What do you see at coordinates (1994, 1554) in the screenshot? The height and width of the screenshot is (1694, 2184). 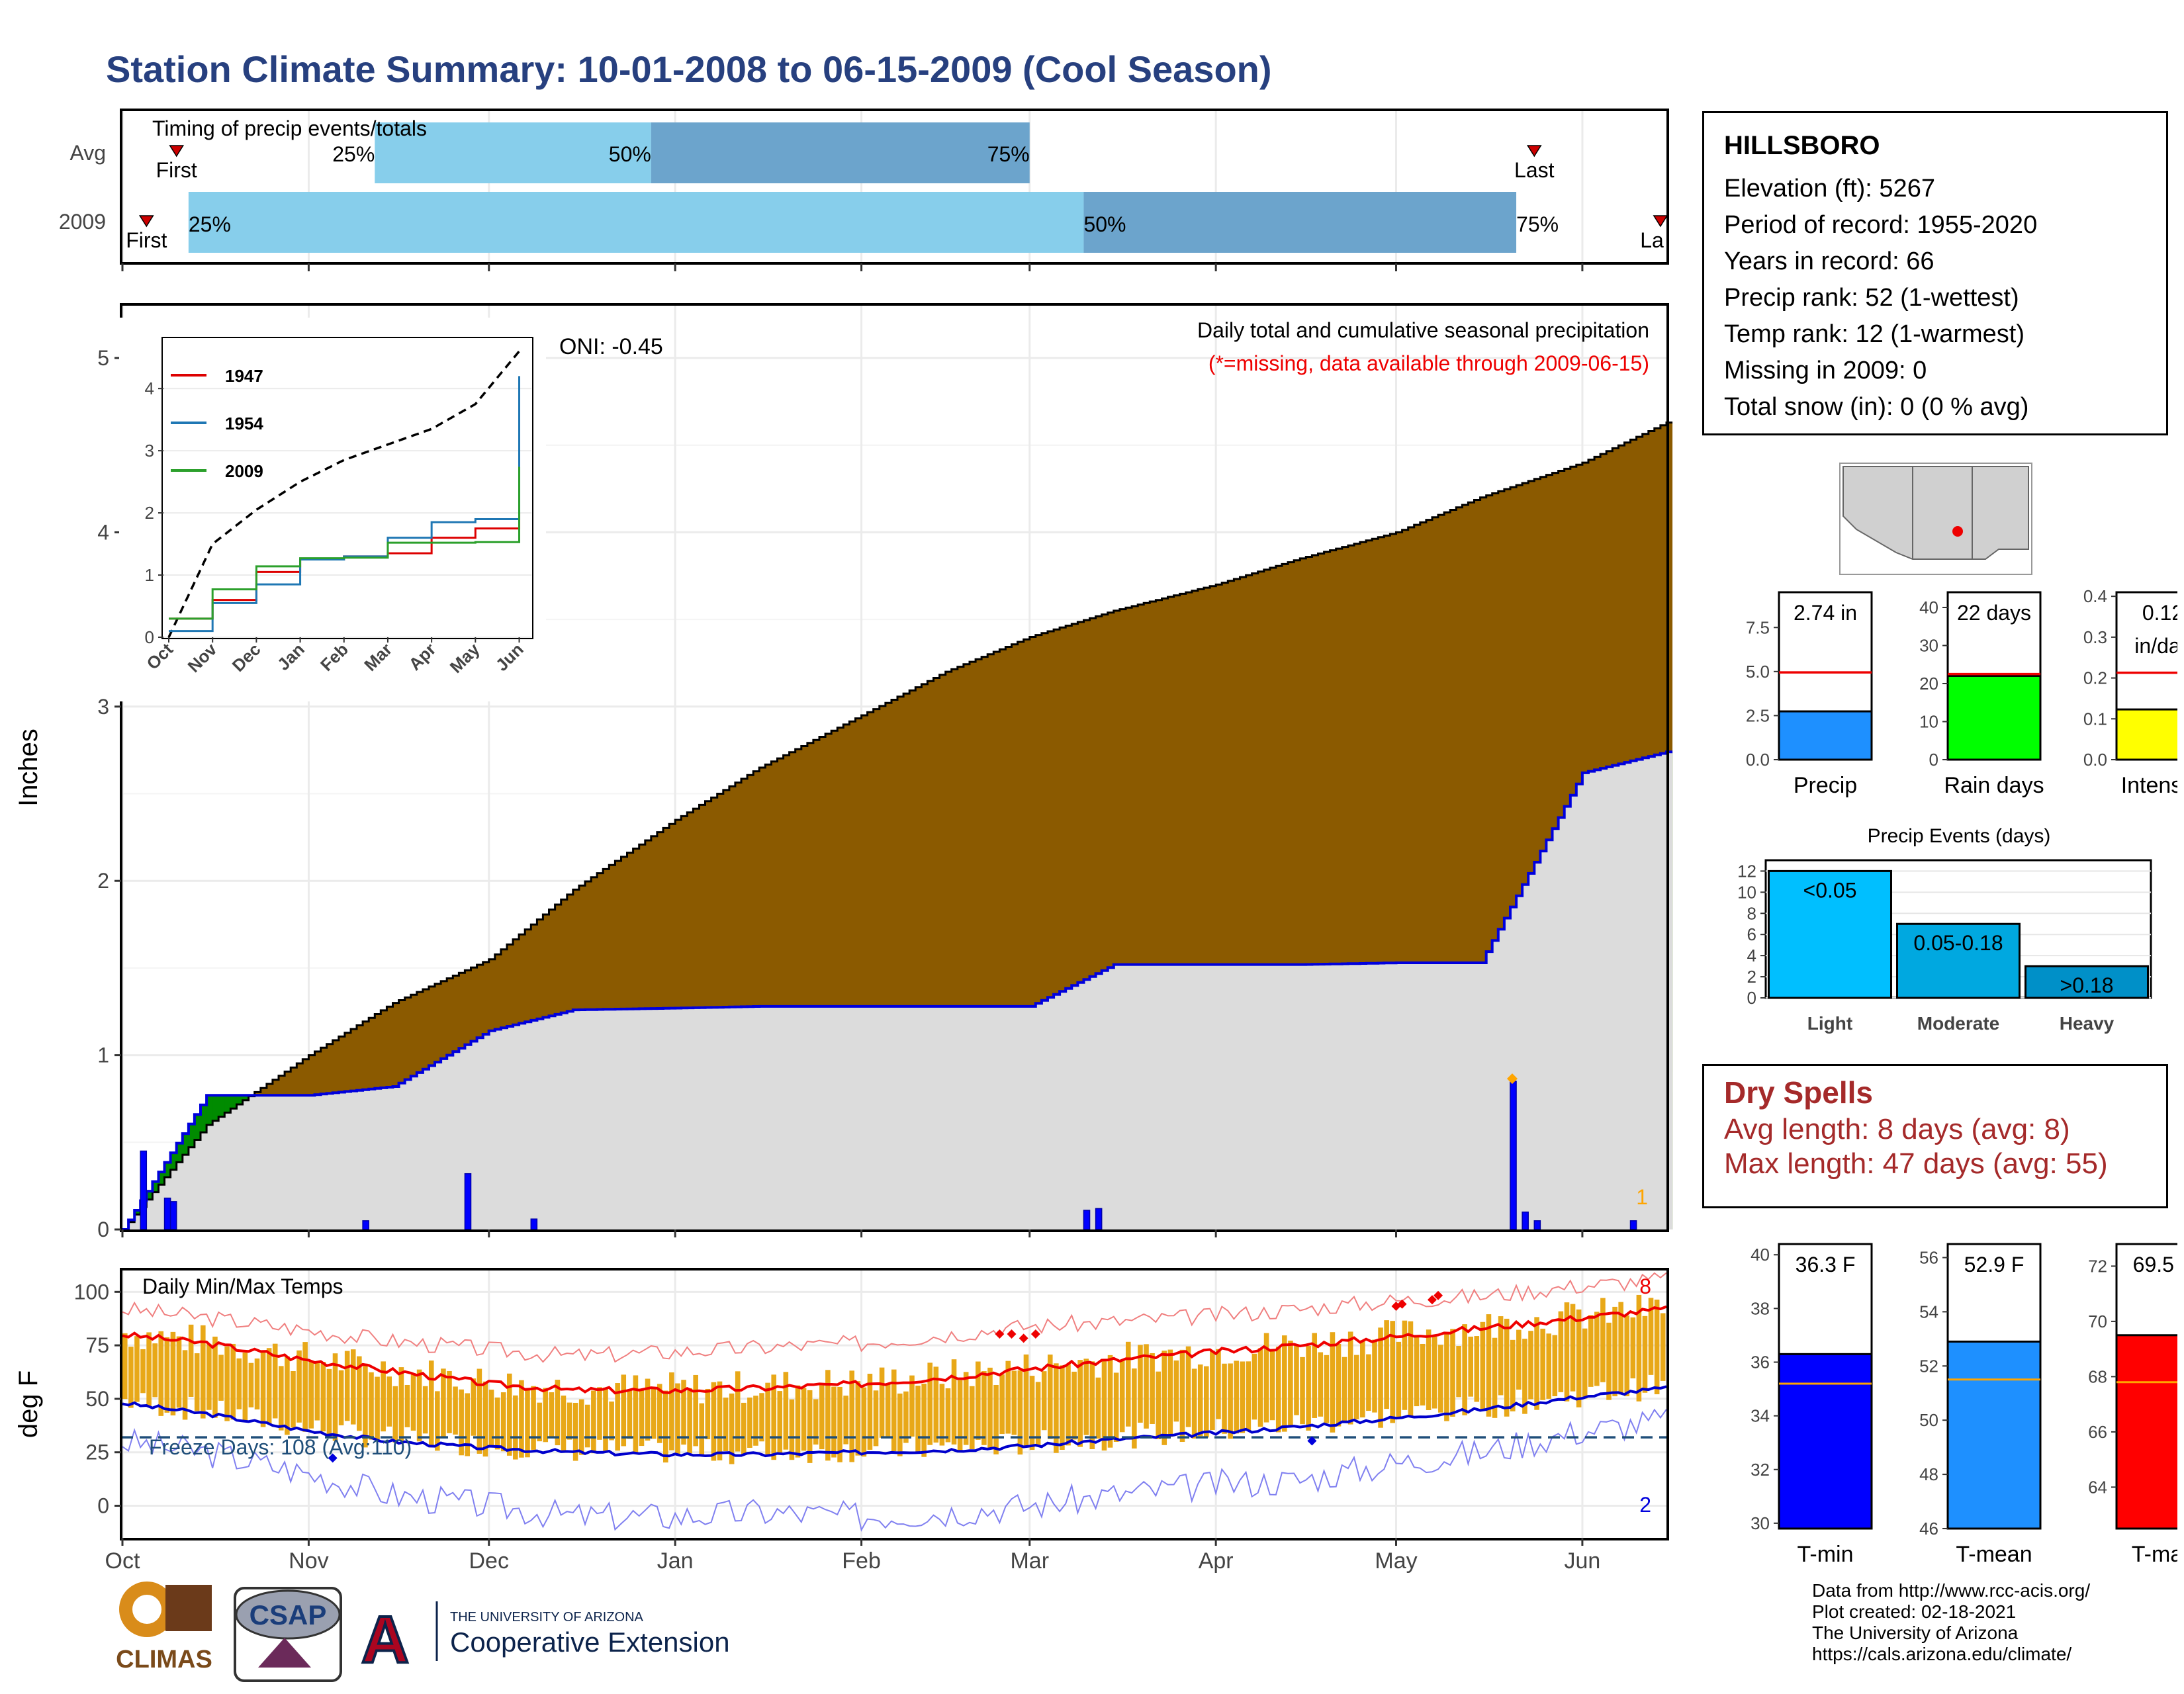 I see `temp-mini-label: T-mean` at bounding box center [1994, 1554].